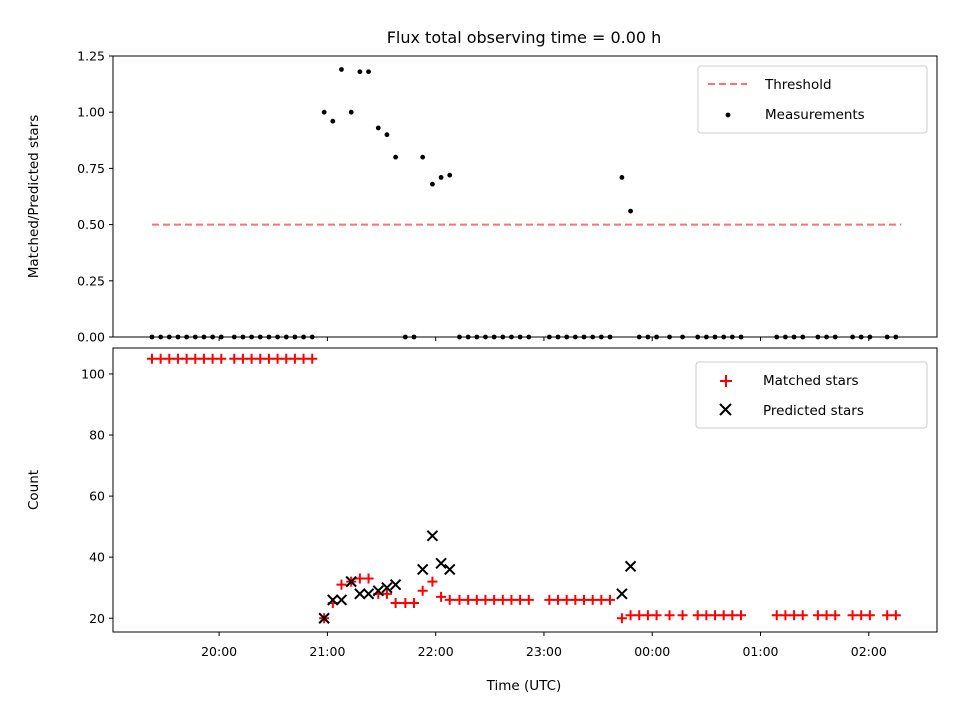 The width and height of the screenshot is (960, 724). What do you see at coordinates (728, 115) in the screenshot?
I see `measurements-legend-swatch` at bounding box center [728, 115].